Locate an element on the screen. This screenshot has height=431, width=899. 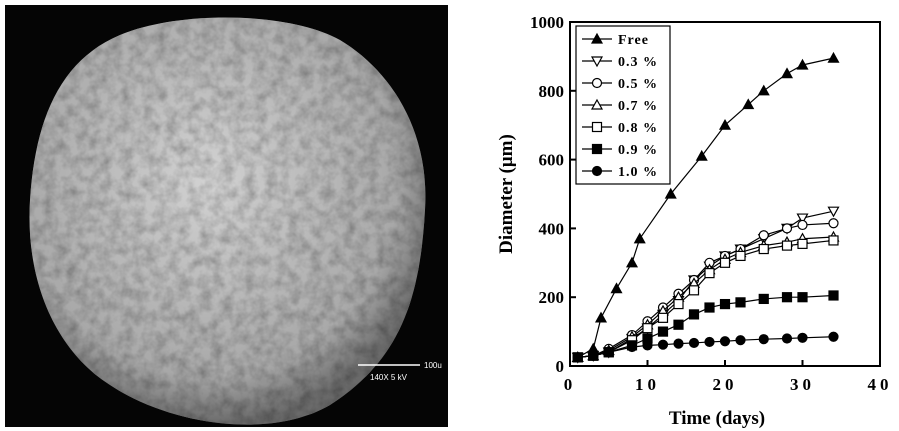
legend-label: 0.3 % is located at coordinates (638, 62).